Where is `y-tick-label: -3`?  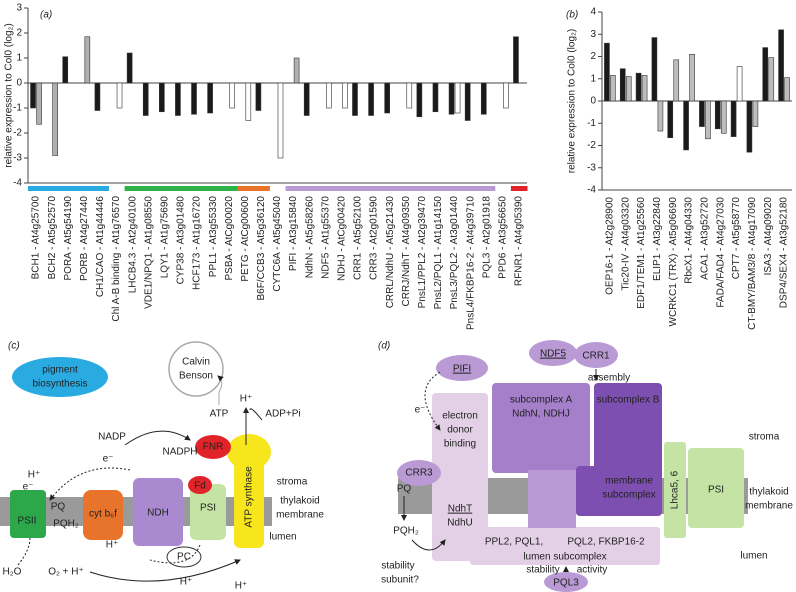 y-tick-label: -3 is located at coordinates (591, 167).